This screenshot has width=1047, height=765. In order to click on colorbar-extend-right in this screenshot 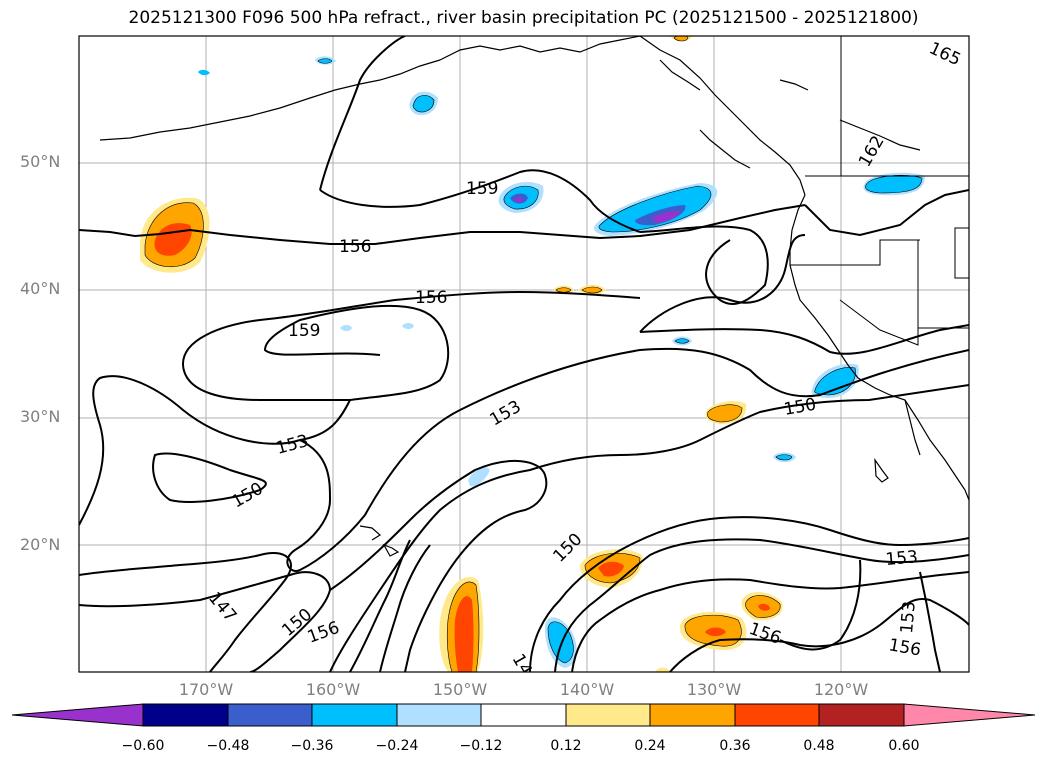, I will do `click(969, 715)`.